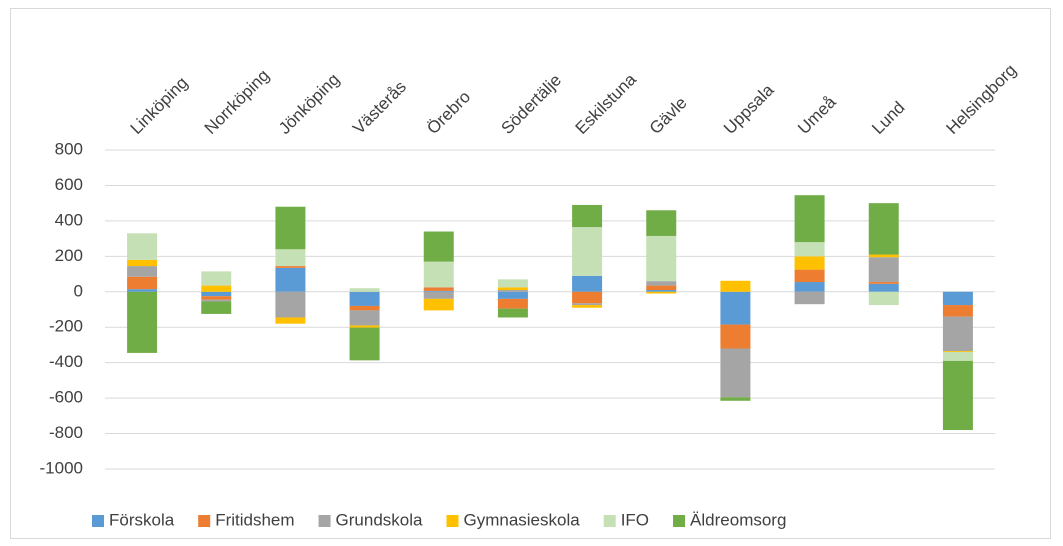 The width and height of the screenshot is (1063, 546). Describe the element at coordinates (66, 361) in the screenshot. I see `y-tick-label: -400` at that location.